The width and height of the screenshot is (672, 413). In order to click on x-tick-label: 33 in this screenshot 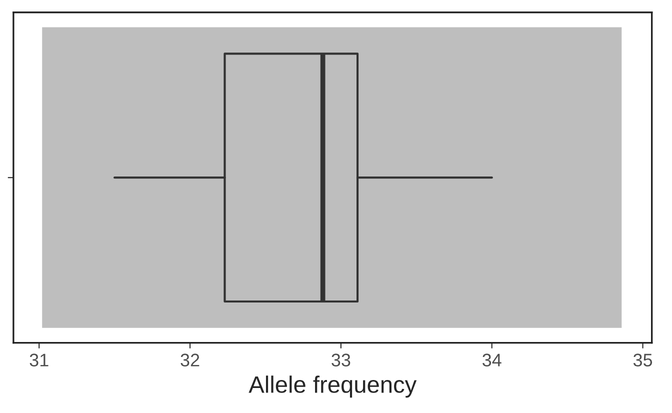, I will do `click(341, 360)`.